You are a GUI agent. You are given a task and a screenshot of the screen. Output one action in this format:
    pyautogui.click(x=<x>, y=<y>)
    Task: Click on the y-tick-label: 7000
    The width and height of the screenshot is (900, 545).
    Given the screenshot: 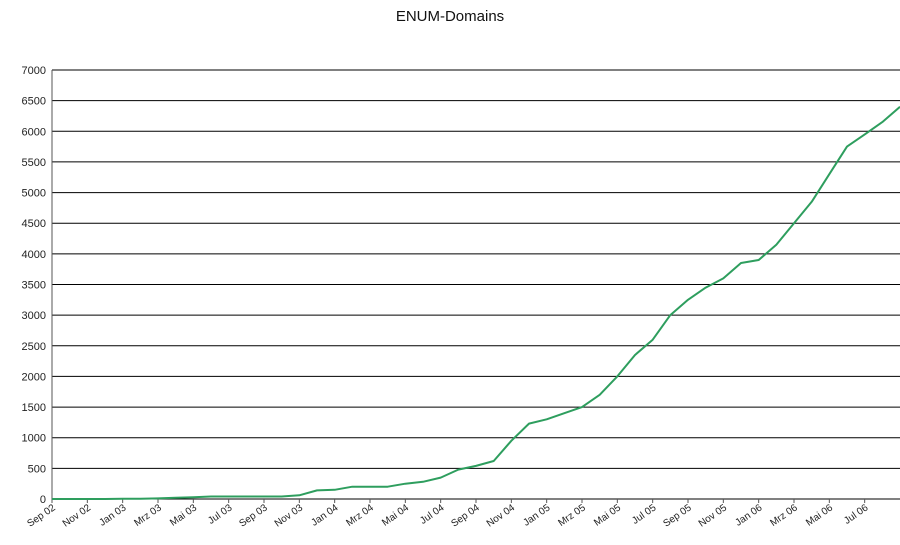 What is the action you would take?
    pyautogui.click(x=34, y=71)
    